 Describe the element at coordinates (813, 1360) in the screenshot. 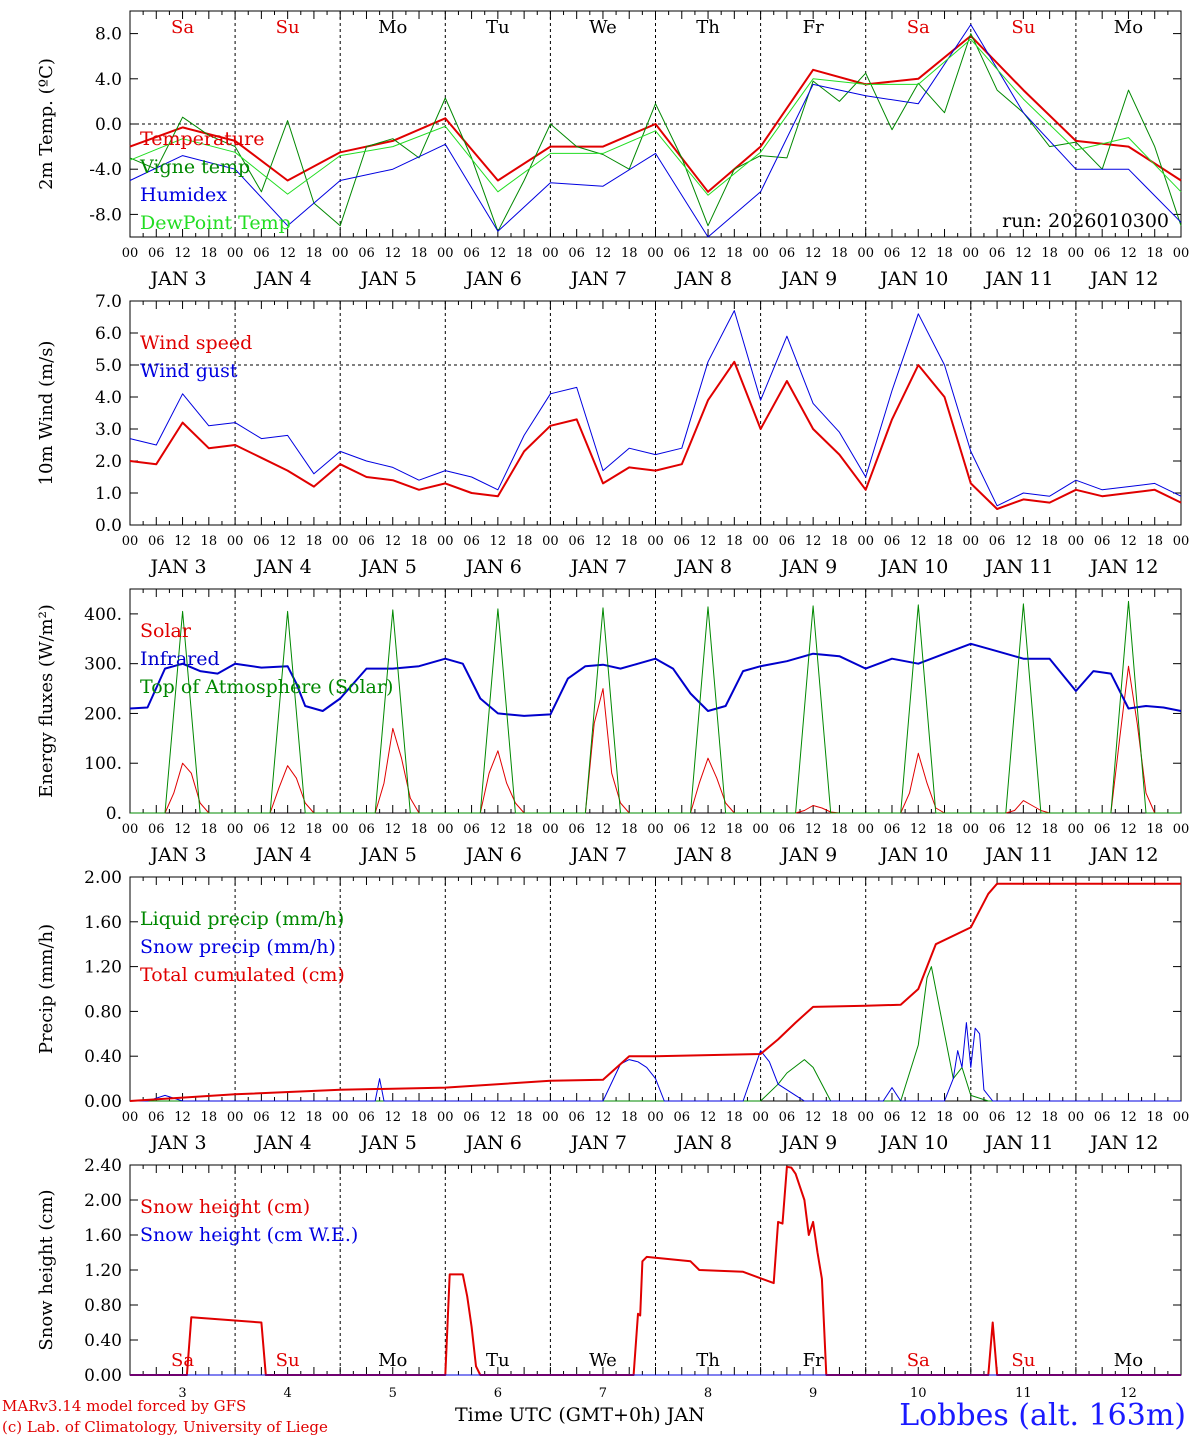

I see `bottom-weekday-label: Fr` at that location.